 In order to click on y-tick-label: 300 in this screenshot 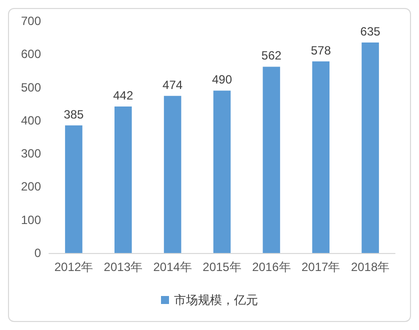, I will do `click(31, 153)`.